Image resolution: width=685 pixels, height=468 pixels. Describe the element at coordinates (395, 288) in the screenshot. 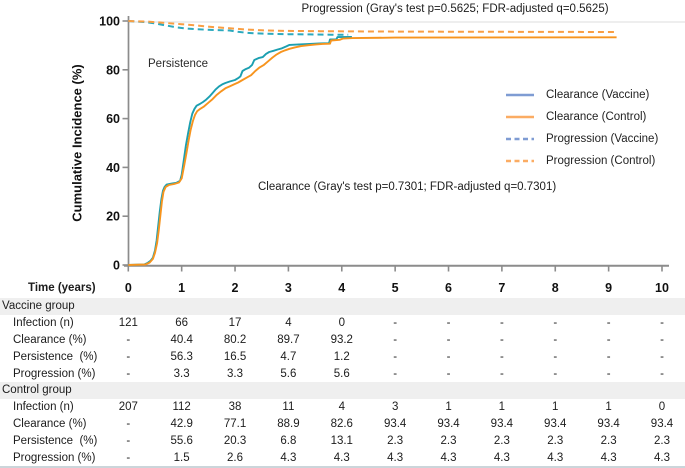

I see `x-tick-label: 5` at that location.